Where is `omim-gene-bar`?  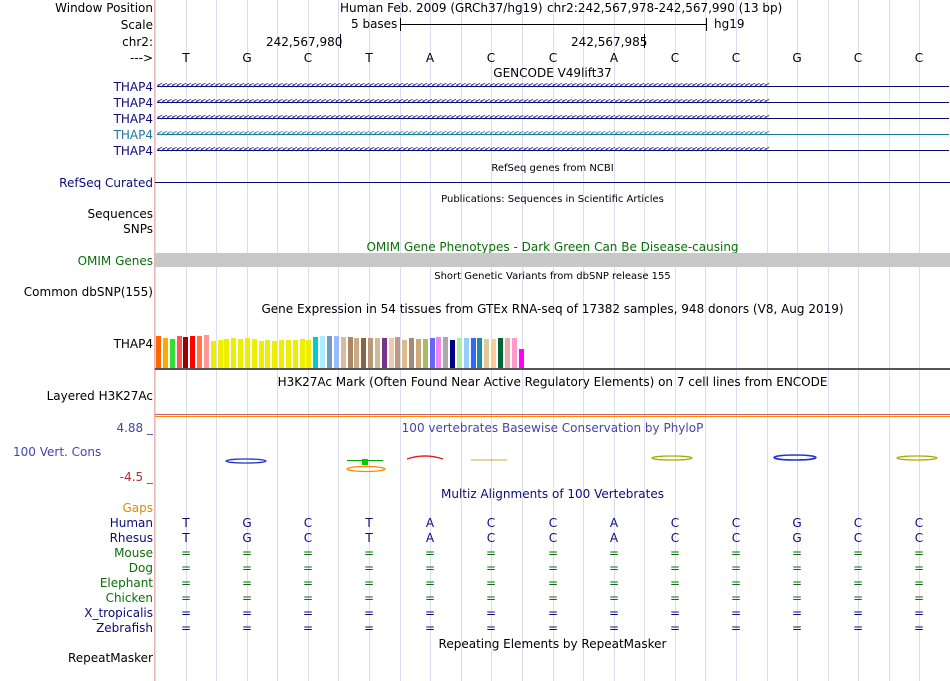
omim-gene-bar is located at coordinates (552, 260).